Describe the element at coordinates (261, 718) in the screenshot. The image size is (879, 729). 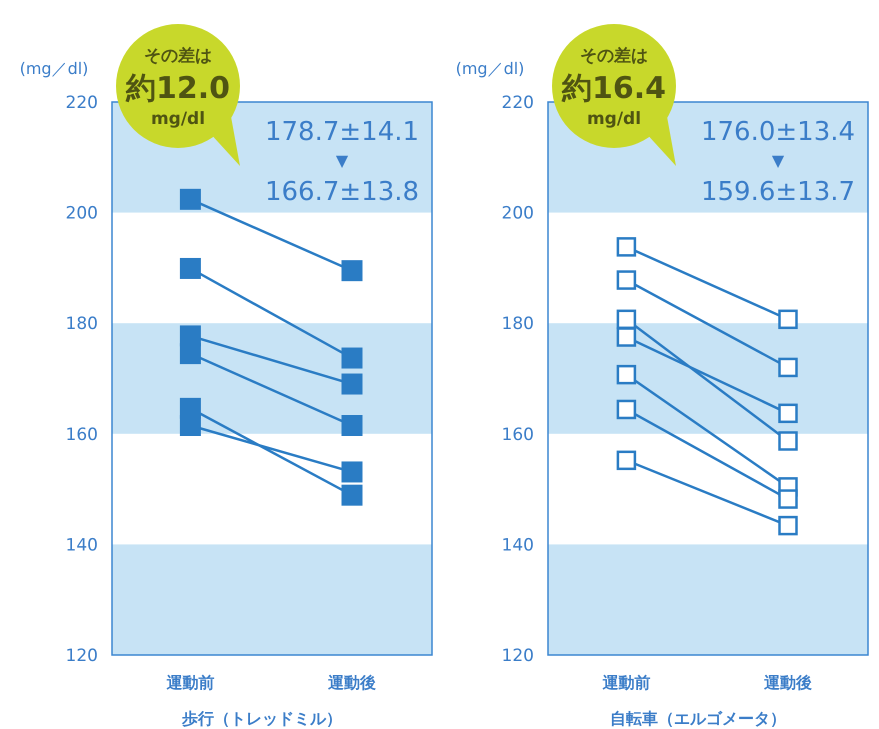
I see `x-axis-title: 歩行（トレッドミル）` at that location.